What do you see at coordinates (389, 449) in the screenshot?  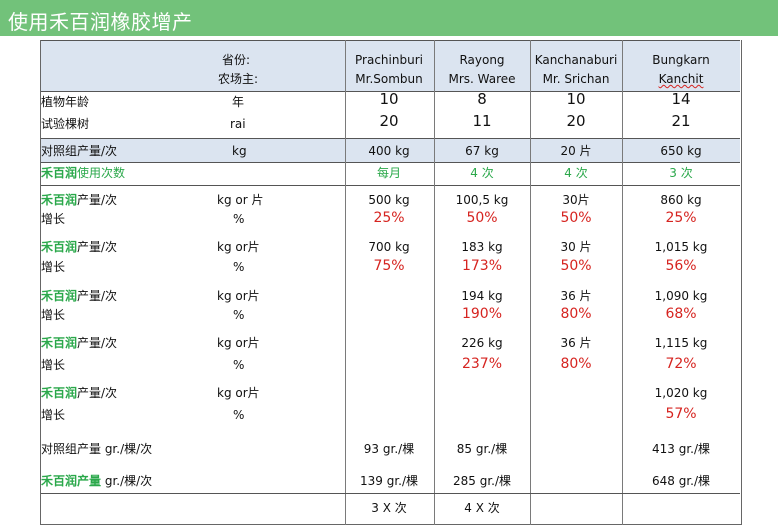 I see `control-per-tree-value: 93 gr./棵` at bounding box center [389, 449].